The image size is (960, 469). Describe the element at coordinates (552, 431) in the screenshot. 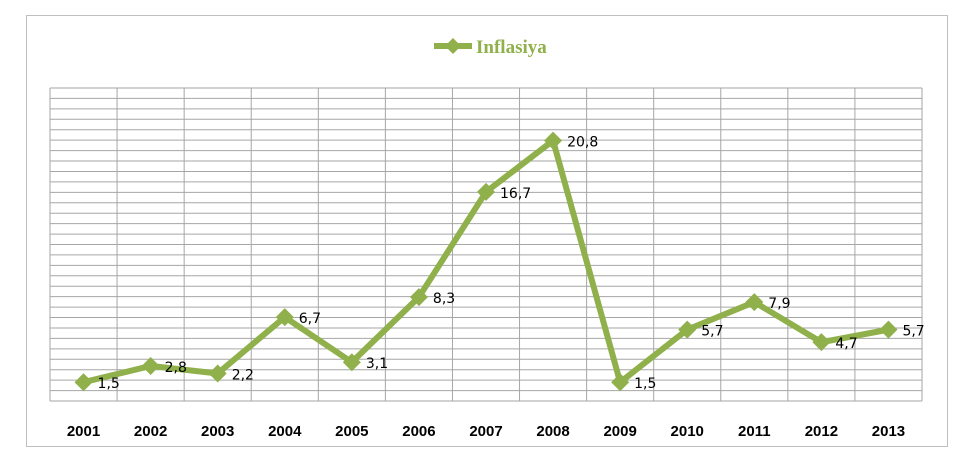

I see `x-tick-label: 2008` at that location.